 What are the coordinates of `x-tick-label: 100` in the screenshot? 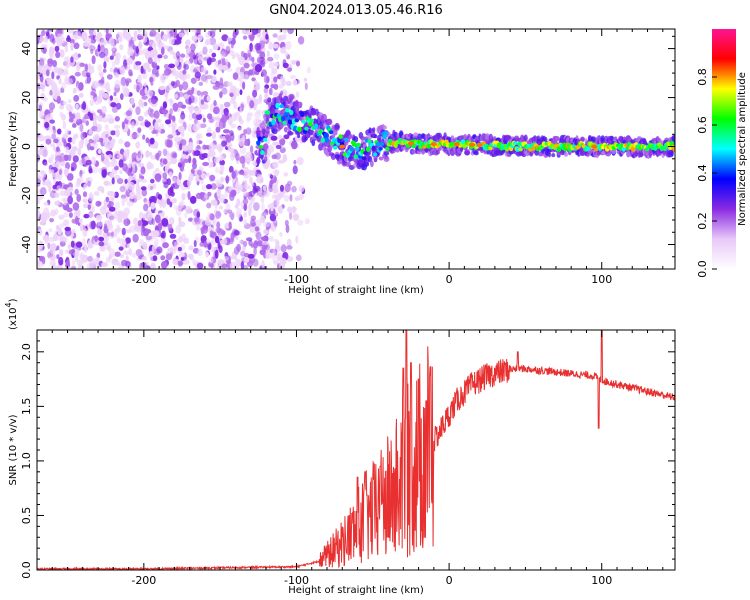 It's located at (601, 580).